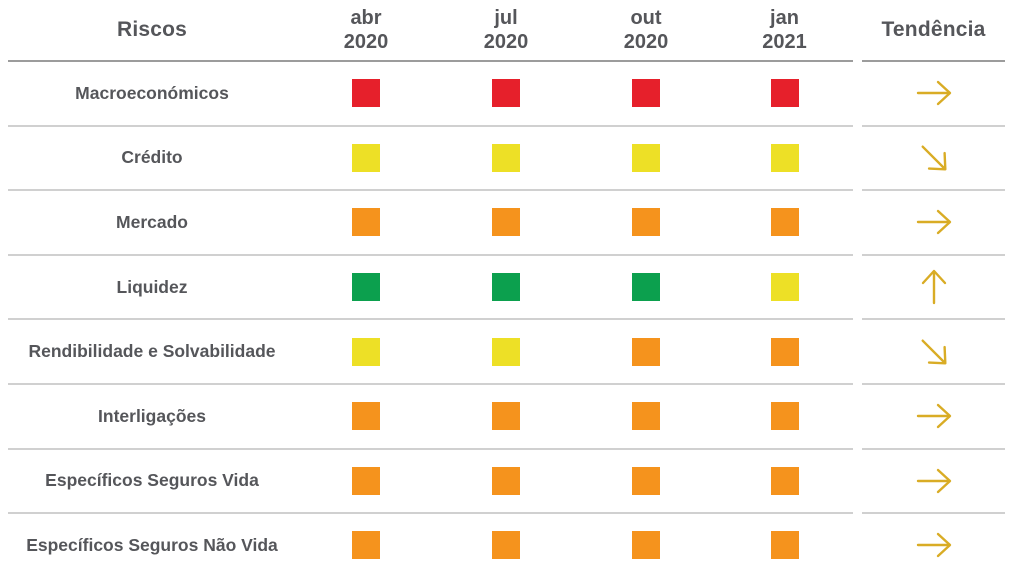  What do you see at coordinates (366, 30) in the screenshot?
I see `column-header-abr-2020: abr 2020` at bounding box center [366, 30].